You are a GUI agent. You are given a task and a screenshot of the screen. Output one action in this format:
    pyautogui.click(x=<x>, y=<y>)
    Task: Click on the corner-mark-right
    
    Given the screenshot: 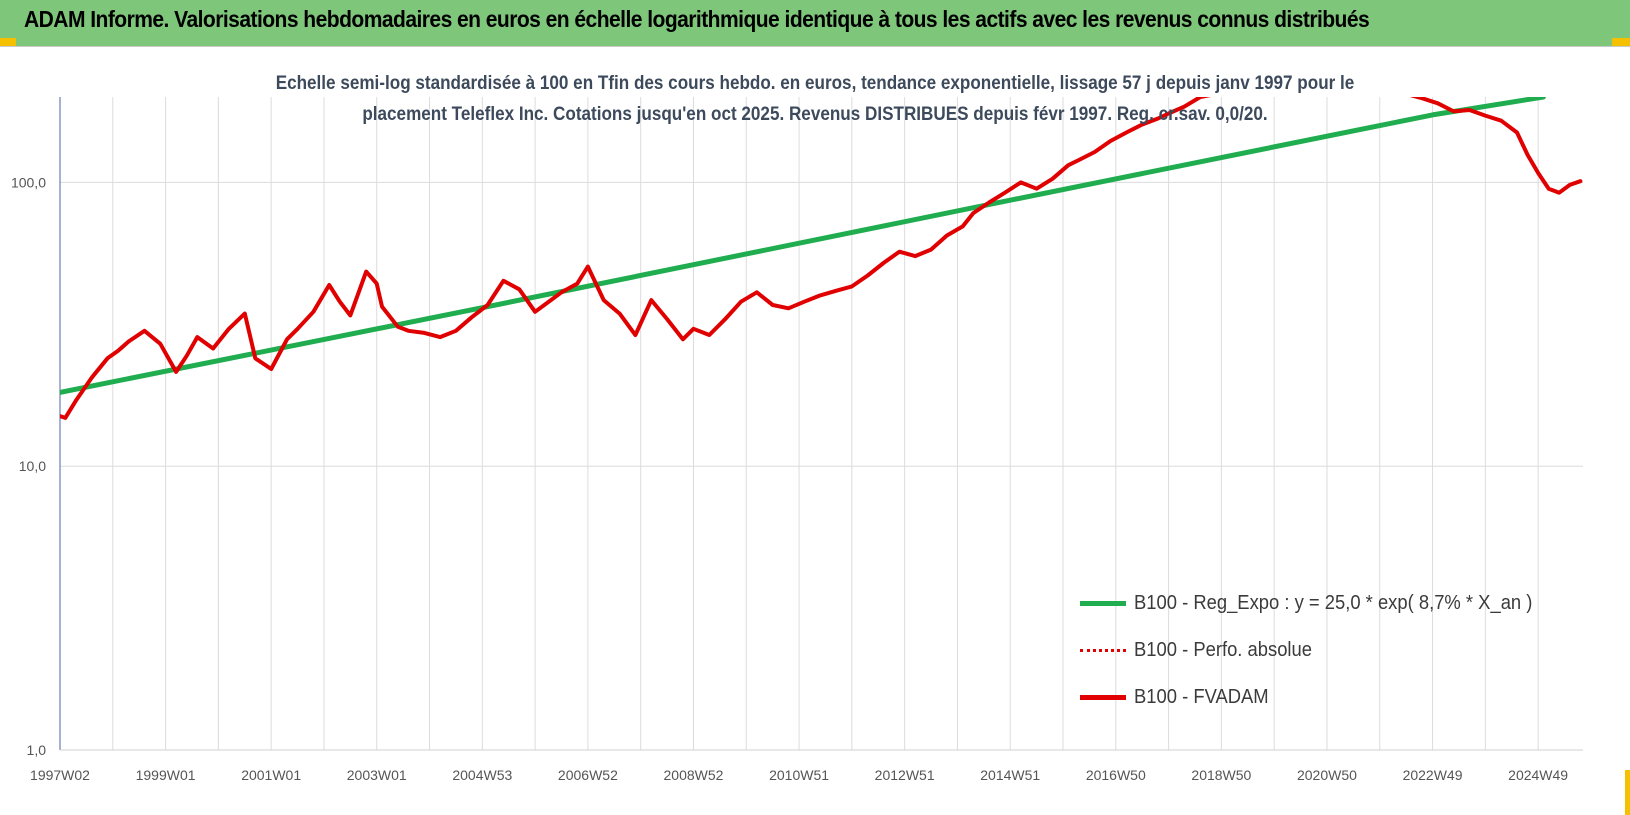 What is the action you would take?
    pyautogui.click(x=1621, y=42)
    